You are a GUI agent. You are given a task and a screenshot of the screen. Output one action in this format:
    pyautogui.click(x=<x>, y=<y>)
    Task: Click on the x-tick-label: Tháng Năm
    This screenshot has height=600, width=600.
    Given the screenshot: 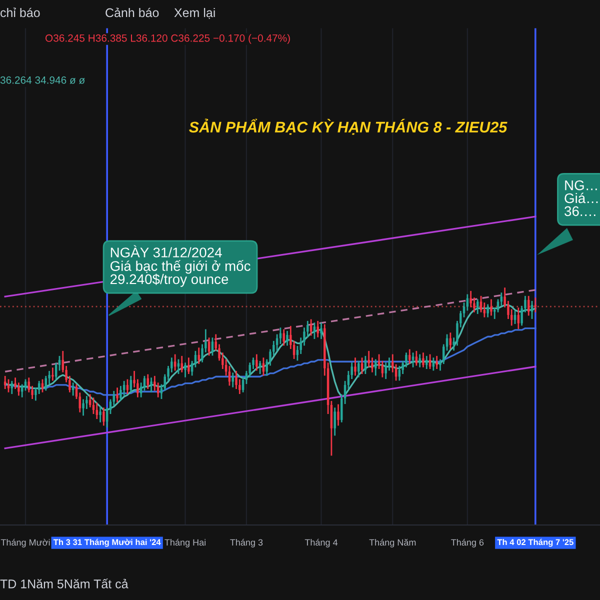 What is the action you would take?
    pyautogui.click(x=392, y=543)
    